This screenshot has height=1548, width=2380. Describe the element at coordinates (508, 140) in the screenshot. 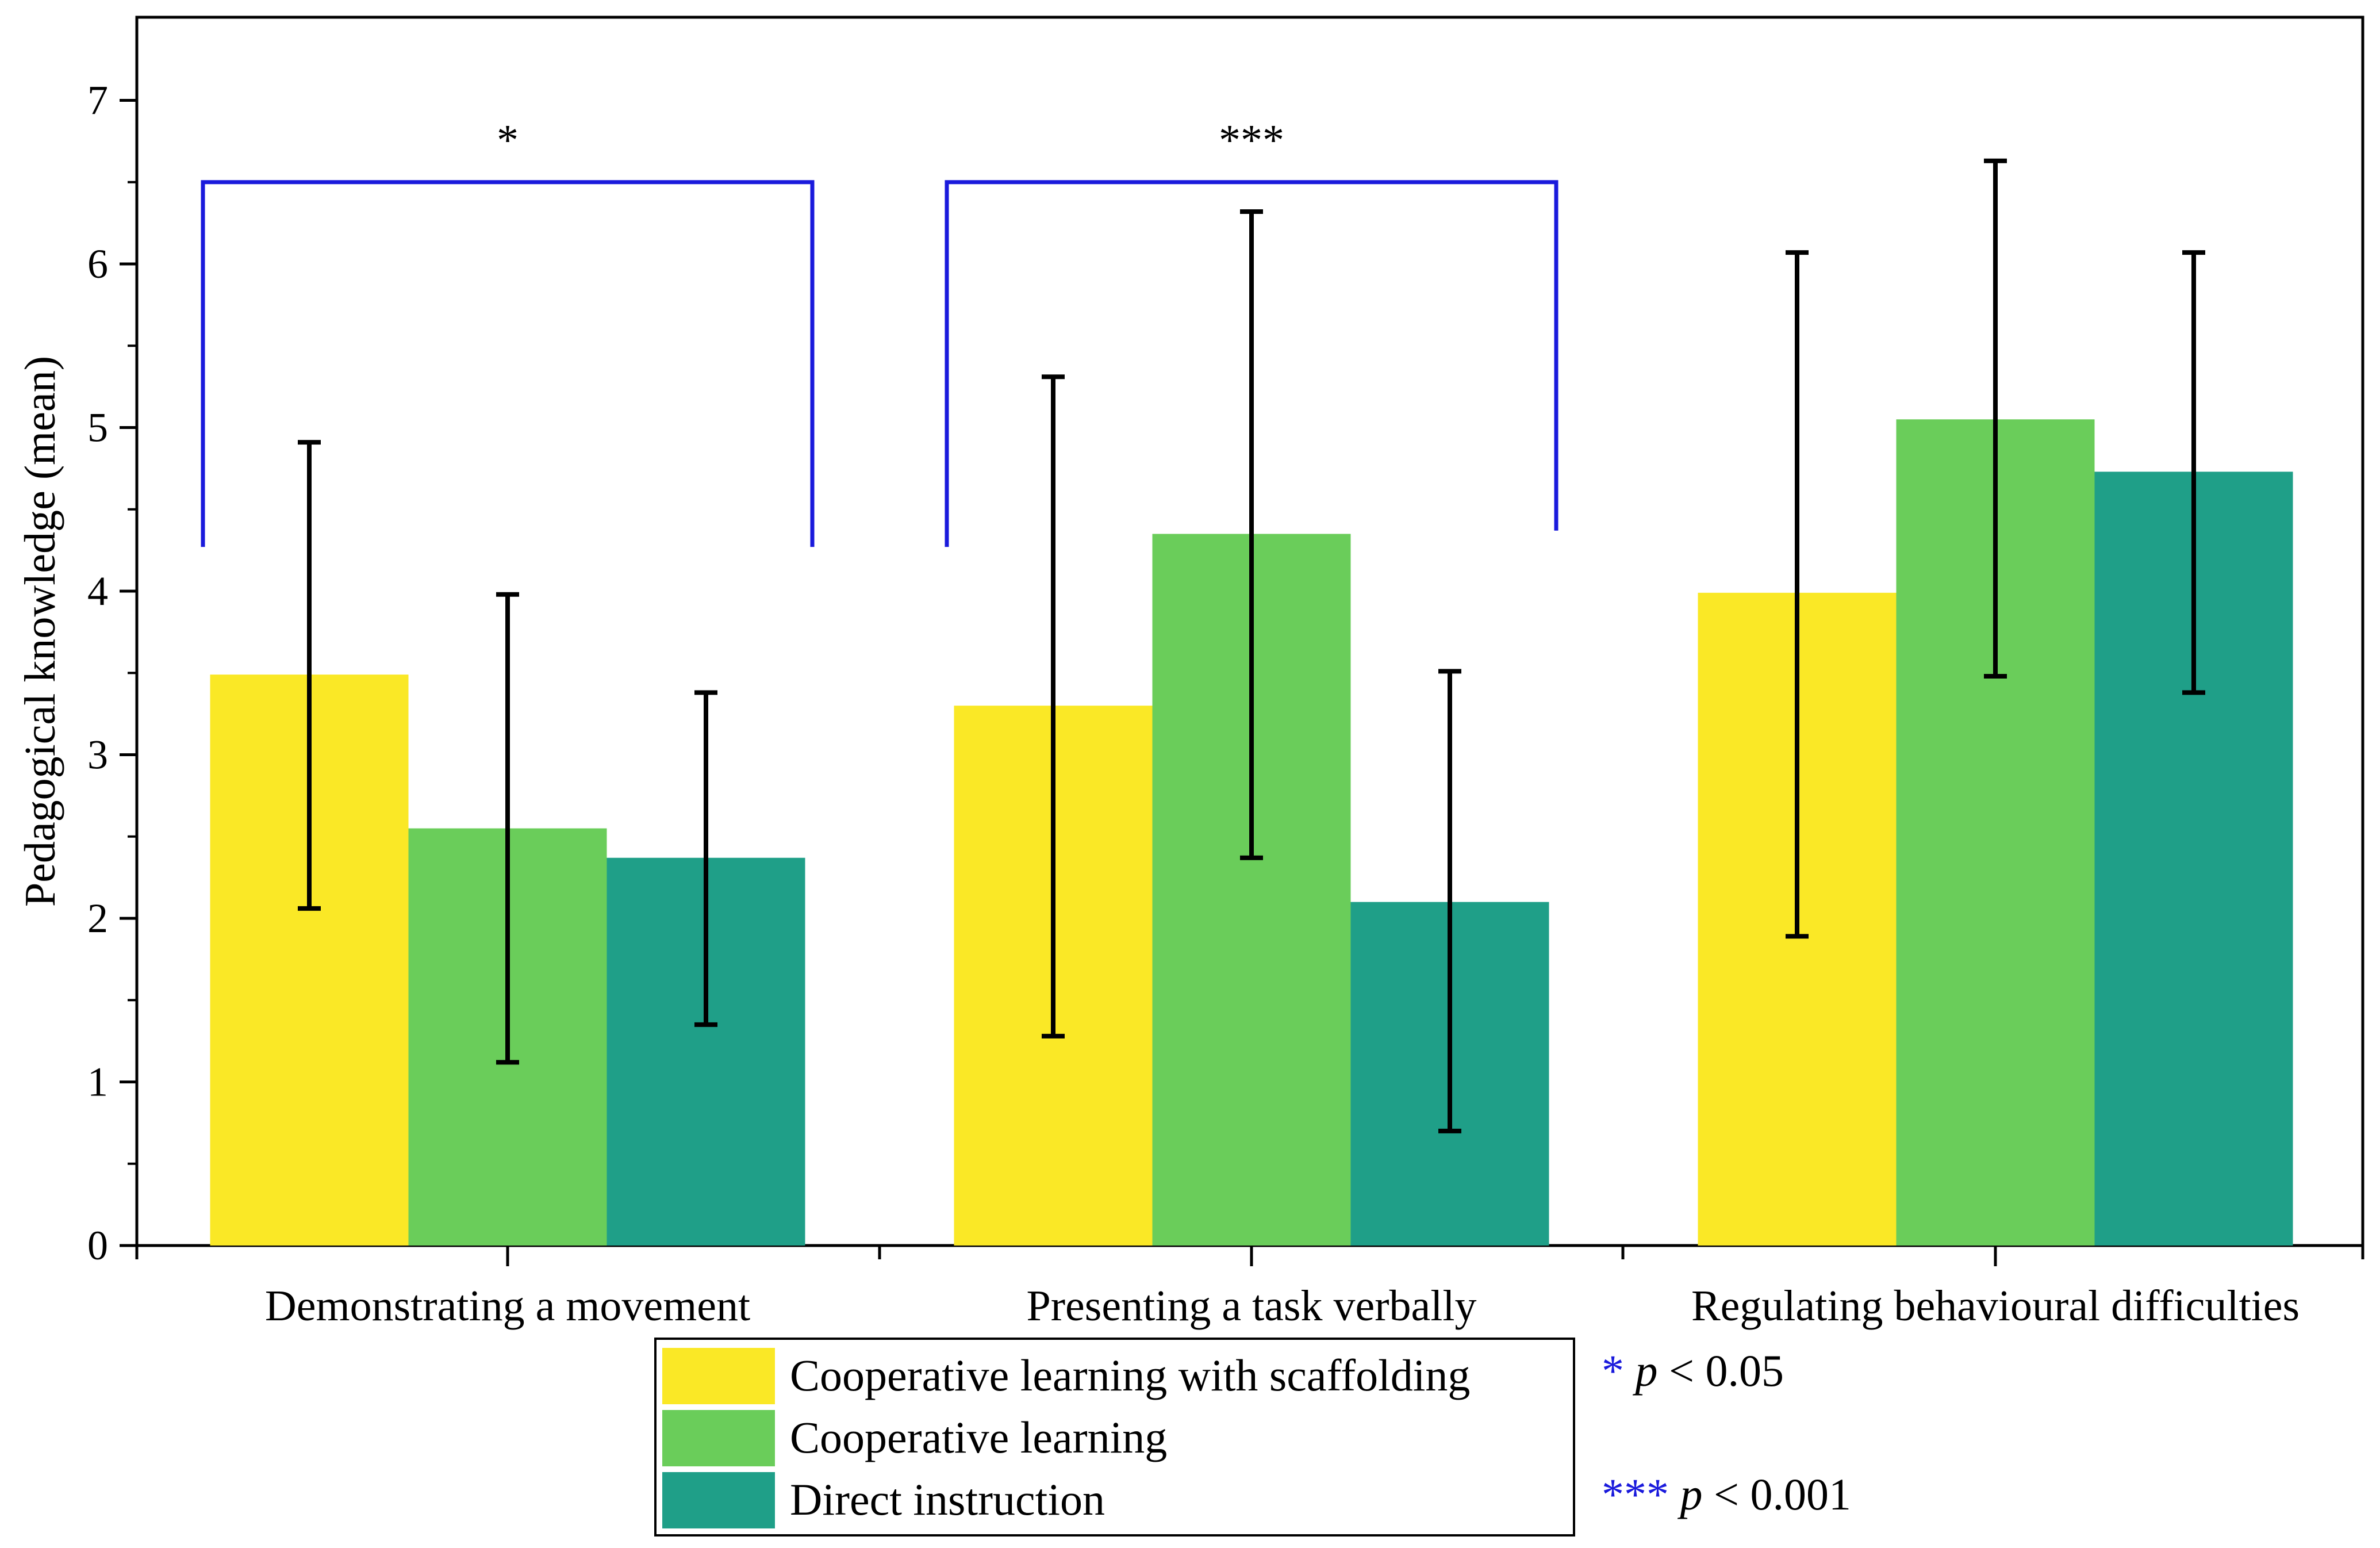

I see `significance-stars: *` at that location.